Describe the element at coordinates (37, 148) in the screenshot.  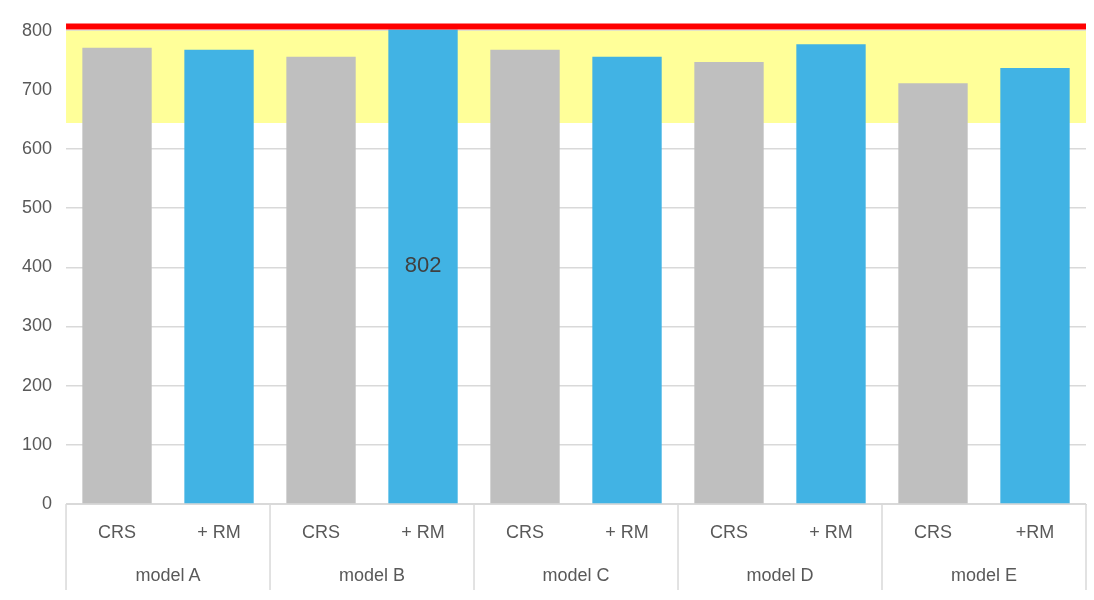
I see `y-tick-label: 600` at that location.